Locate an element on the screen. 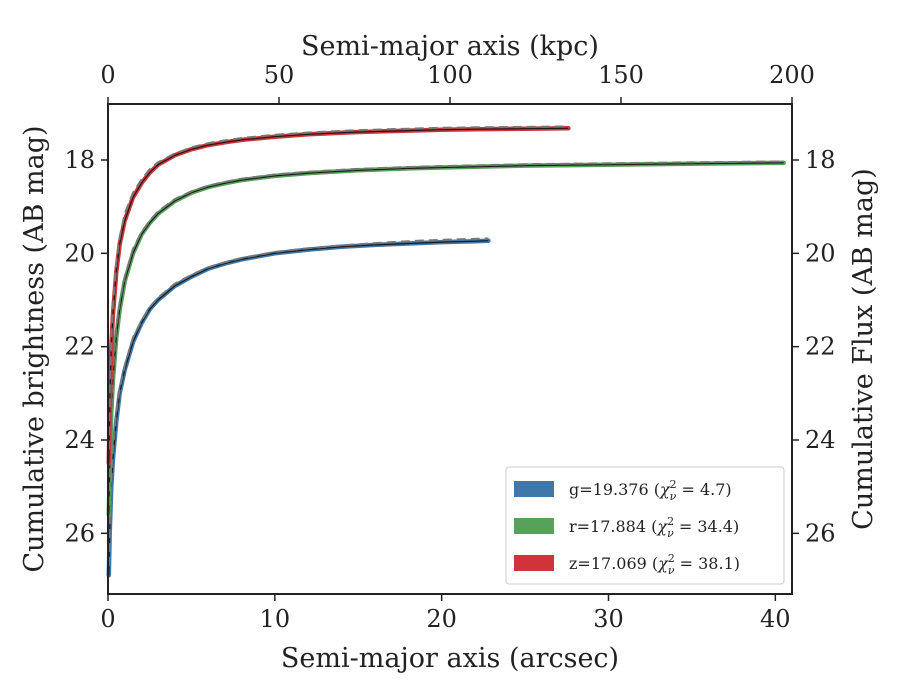 This screenshot has height=700, width=900. legend-label-0: g=19.376 (χ2 ν = 4.7) is located at coordinates (650, 490).